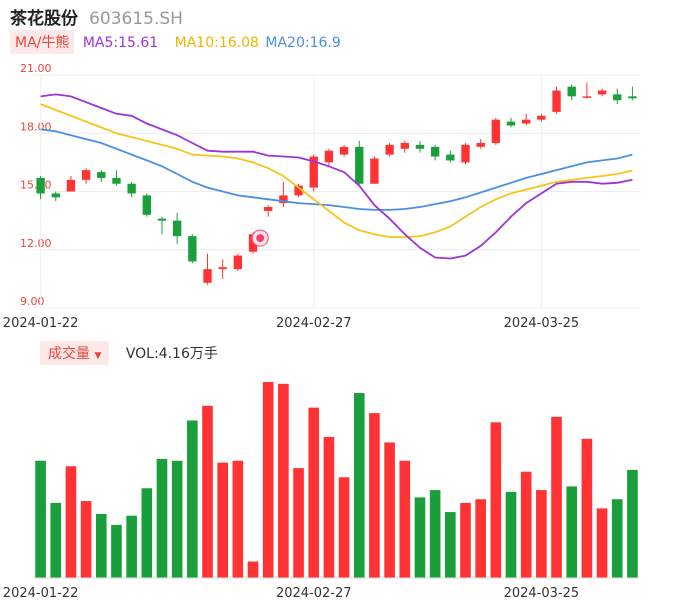 The width and height of the screenshot is (686, 606). Describe the element at coordinates (32, 301) in the screenshot. I see `y-tick-label: 9.00` at that location.